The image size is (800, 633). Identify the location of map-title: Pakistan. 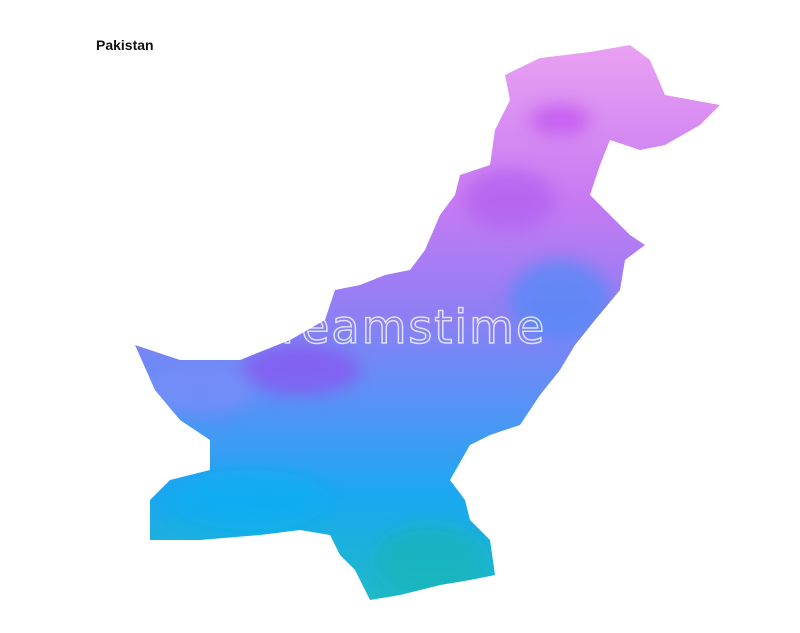
(125, 45).